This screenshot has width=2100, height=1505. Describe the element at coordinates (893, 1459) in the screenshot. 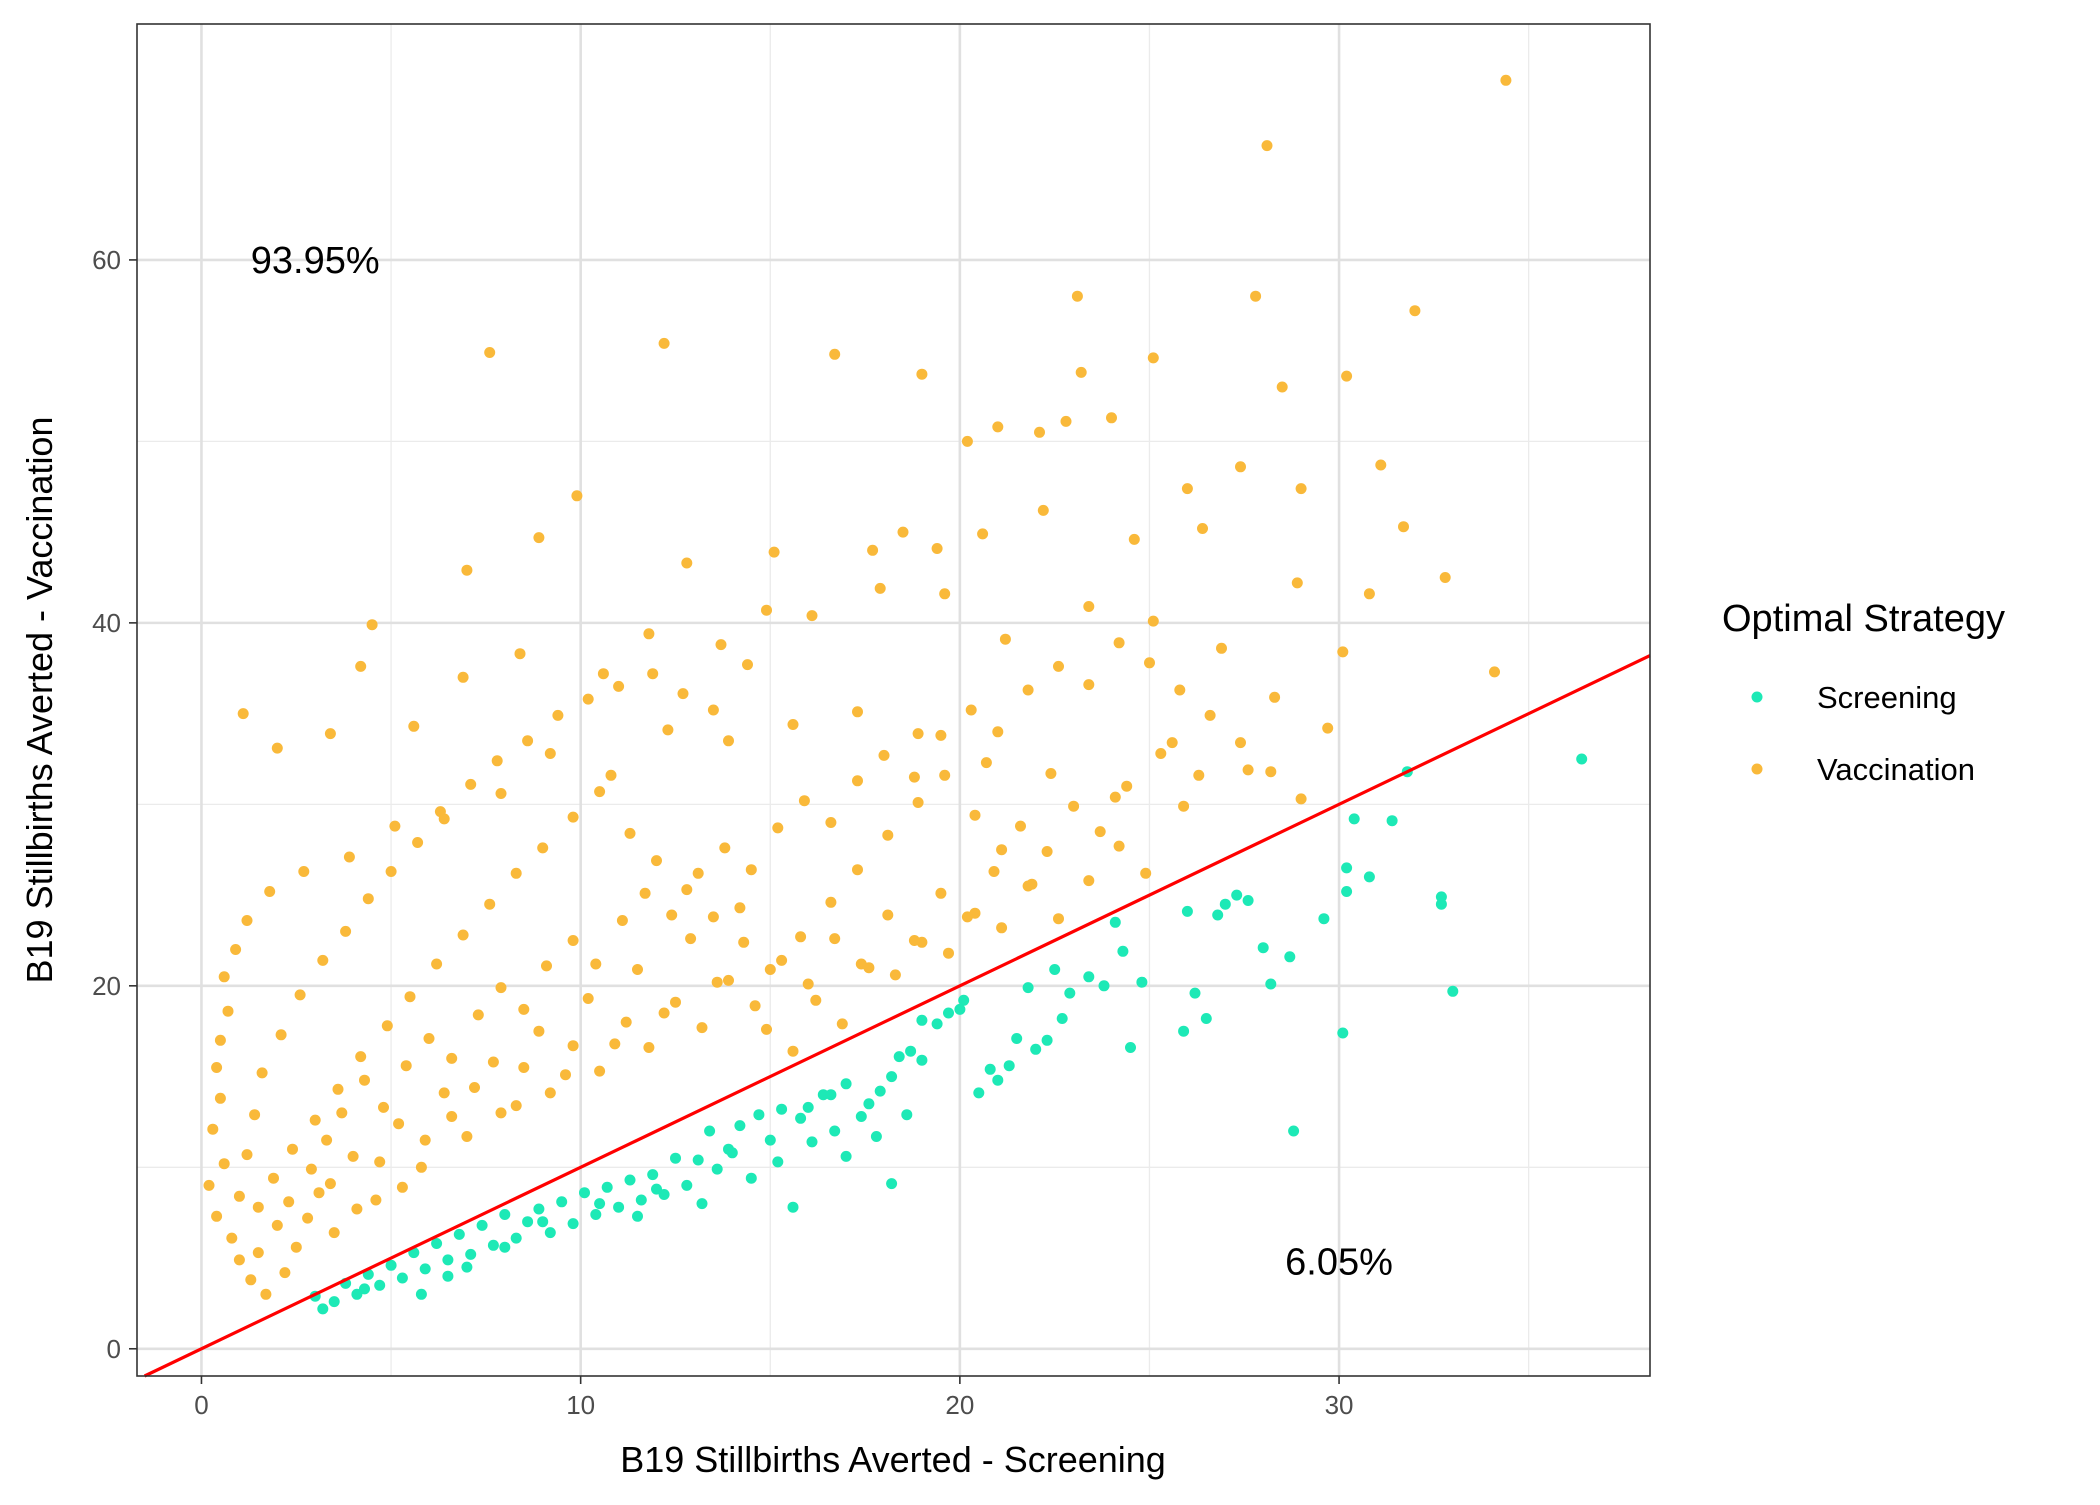

I see `x-axis-title: B19 Stillbirths Averted - Screening` at that location.